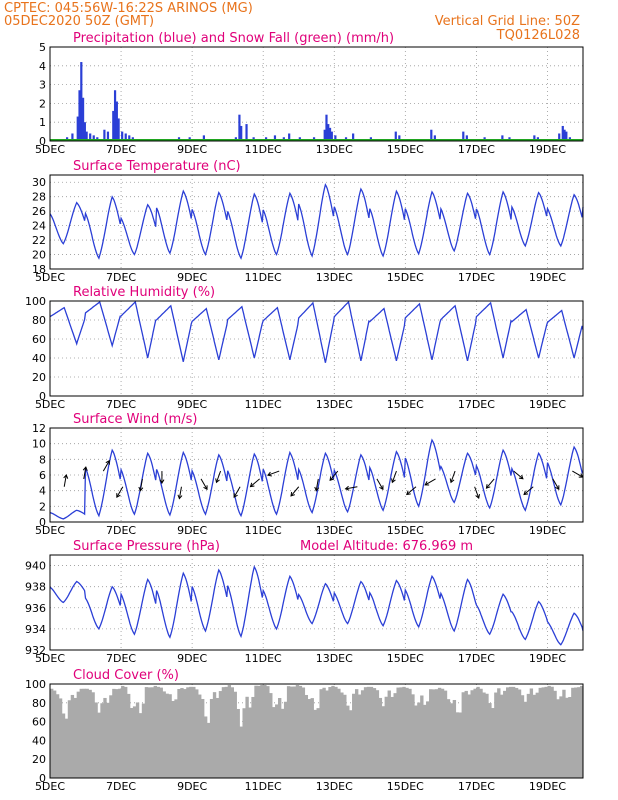 The width and height of the screenshot is (618, 800). I want to click on y-tick-label: 1, so click(42, 122).